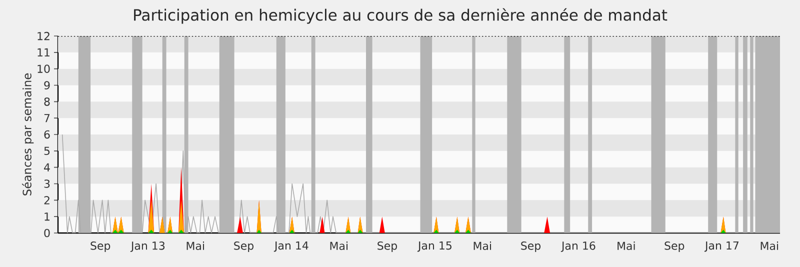  What do you see at coordinates (47, 233) in the screenshot?
I see `y-tick-label: 0` at bounding box center [47, 233].